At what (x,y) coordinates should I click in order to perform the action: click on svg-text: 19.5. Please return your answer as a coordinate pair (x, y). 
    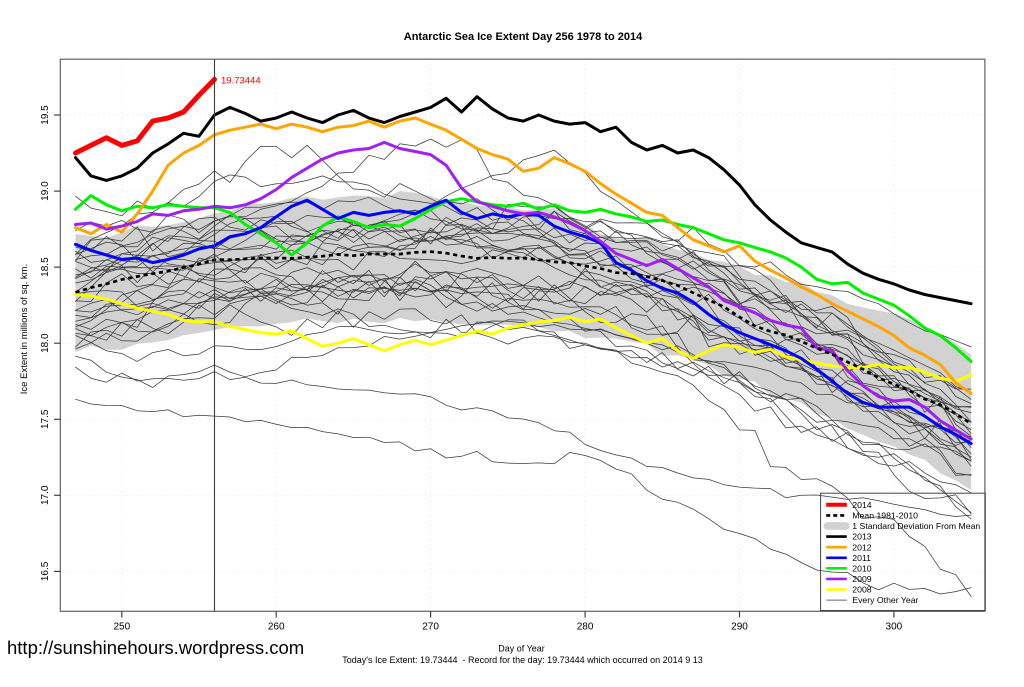
    Looking at the image, I should click on (45, 115).